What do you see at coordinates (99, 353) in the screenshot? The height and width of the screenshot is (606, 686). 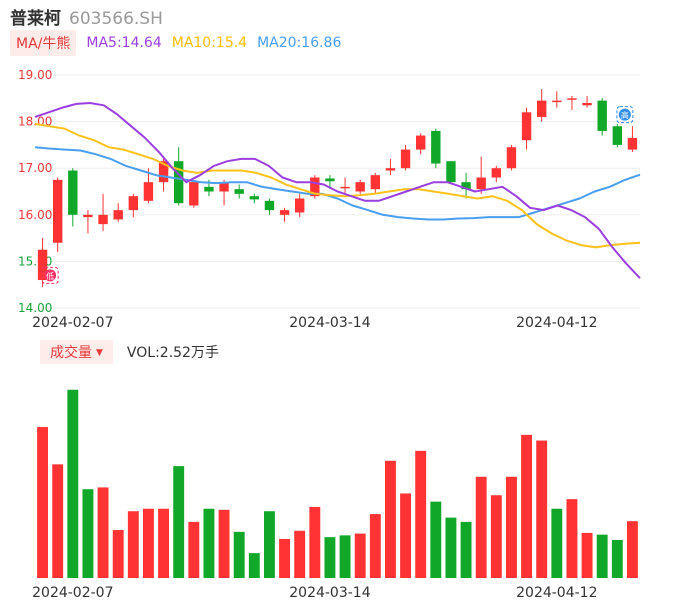 I see `caret-down-icon: ▼` at bounding box center [99, 353].